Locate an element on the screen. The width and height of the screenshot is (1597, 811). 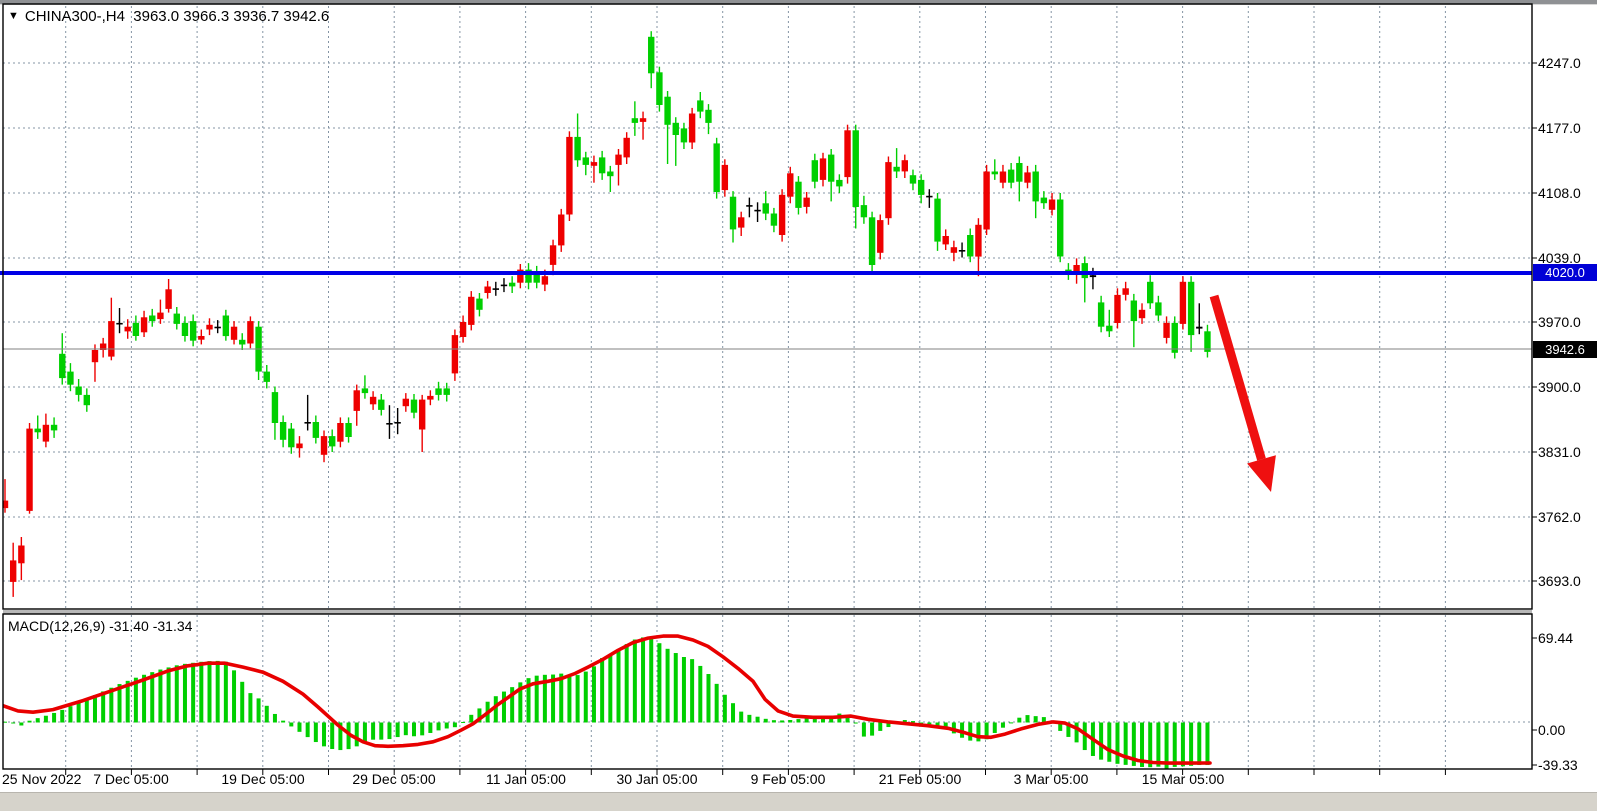
time-axis-label: 30 Jan 05:00 is located at coordinates (657, 779).